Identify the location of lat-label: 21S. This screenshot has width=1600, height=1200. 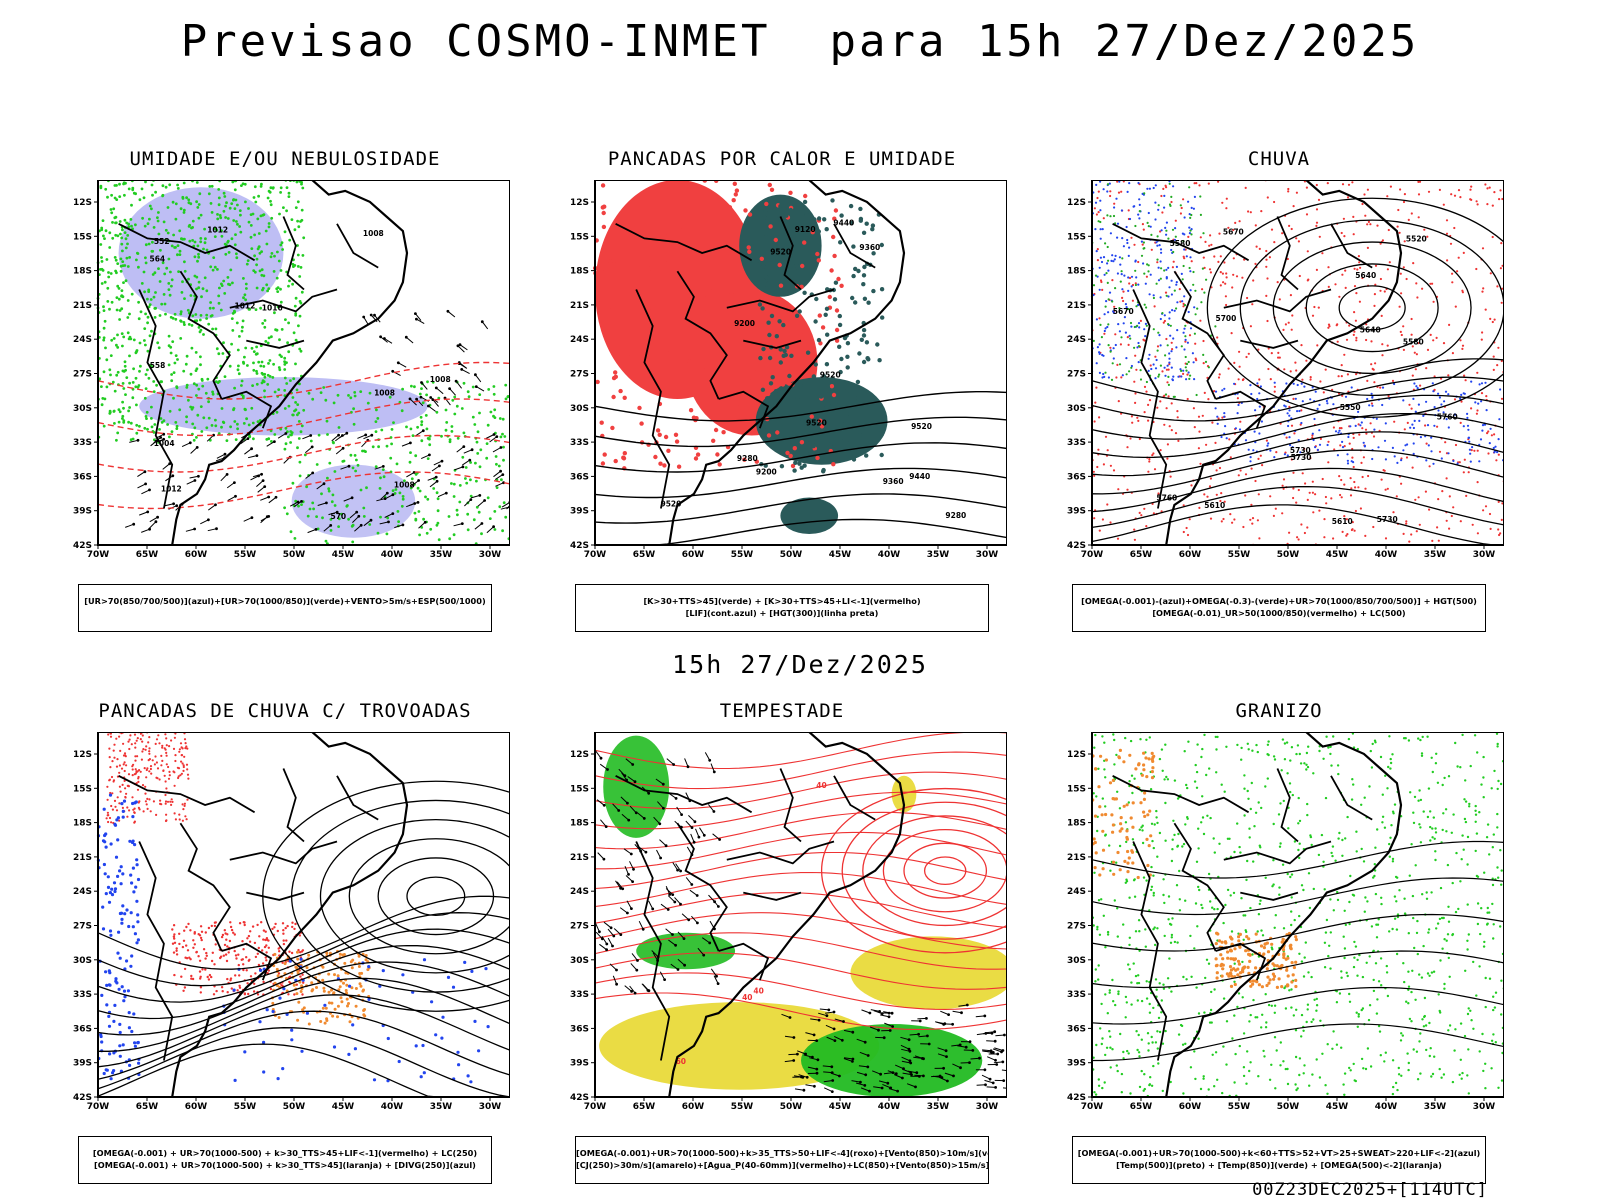
(82, 858).